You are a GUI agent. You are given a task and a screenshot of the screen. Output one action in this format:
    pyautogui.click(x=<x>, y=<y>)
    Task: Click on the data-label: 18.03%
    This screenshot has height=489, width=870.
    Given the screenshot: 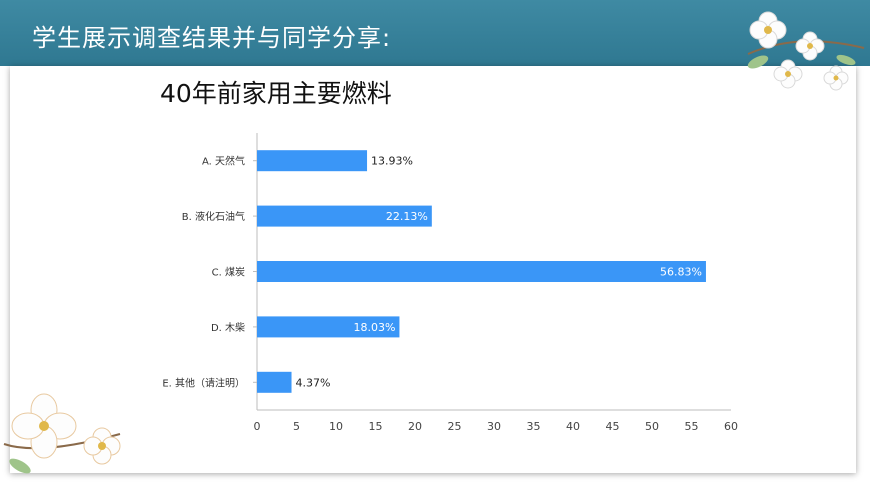 What is the action you would take?
    pyautogui.click(x=374, y=327)
    